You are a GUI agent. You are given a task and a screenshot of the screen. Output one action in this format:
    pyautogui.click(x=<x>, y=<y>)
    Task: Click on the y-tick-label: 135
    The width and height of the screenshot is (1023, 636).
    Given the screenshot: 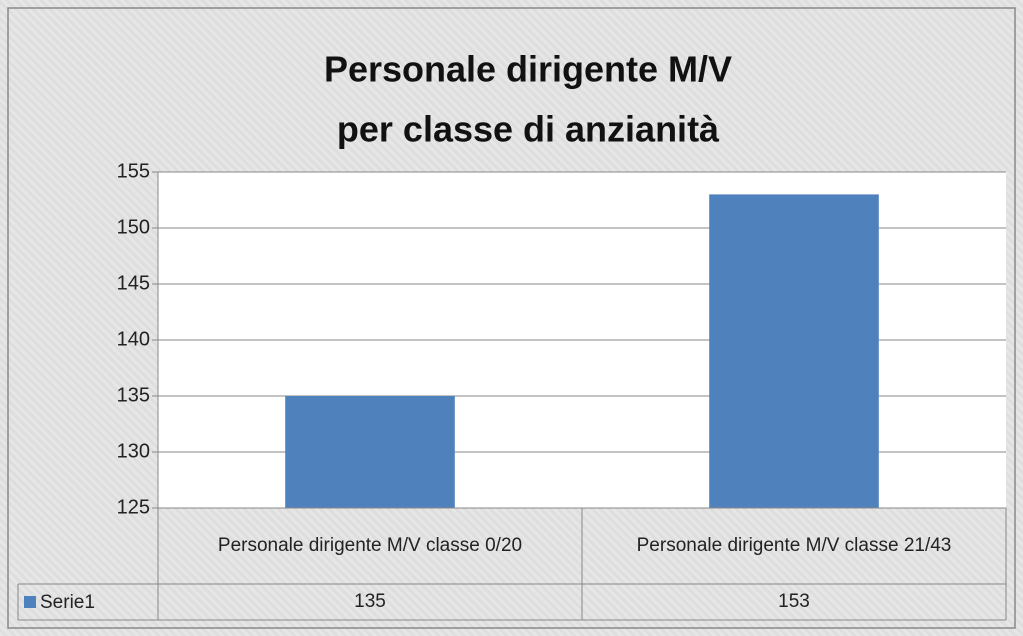 What is the action you would take?
    pyautogui.click(x=133, y=395)
    